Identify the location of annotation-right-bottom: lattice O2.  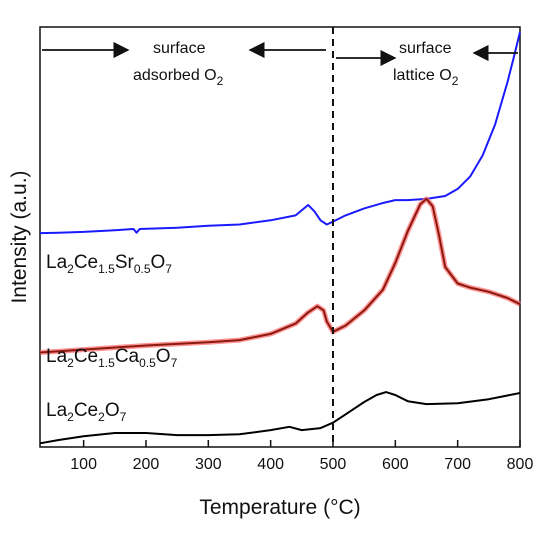
(426, 77).